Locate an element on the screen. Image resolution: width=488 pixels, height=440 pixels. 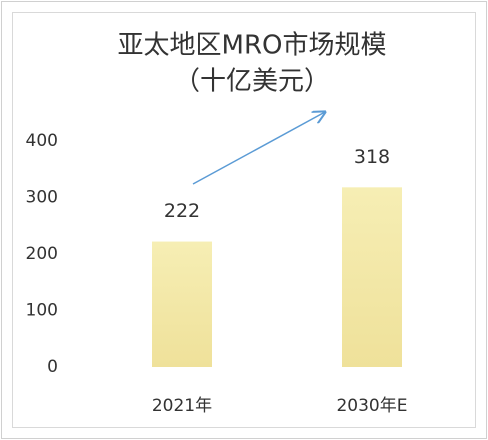
value-label: 222 is located at coordinates (182, 211).